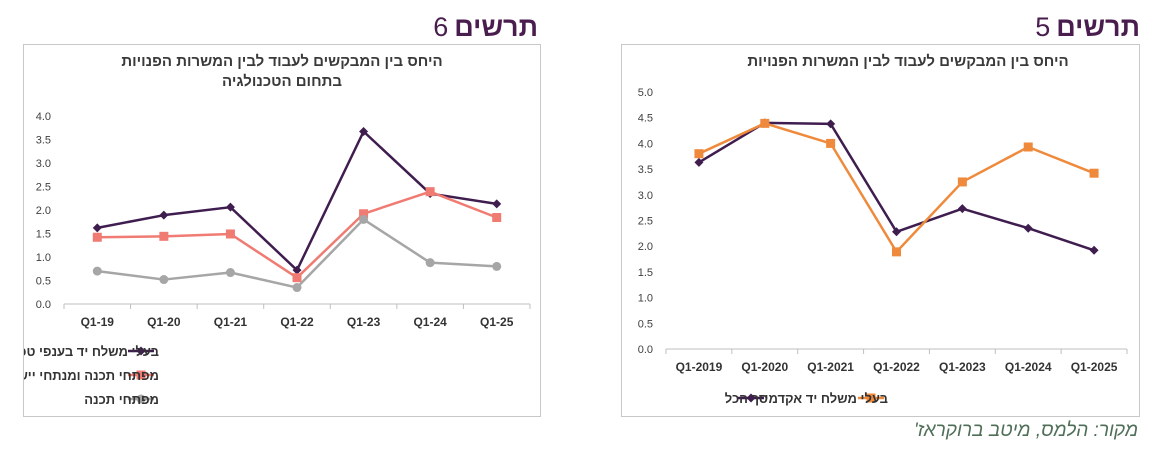 This screenshot has width=1160, height=458. Describe the element at coordinates (496, 27) in the screenshot. I see `figure-6-heading-word: תרשים` at that location.